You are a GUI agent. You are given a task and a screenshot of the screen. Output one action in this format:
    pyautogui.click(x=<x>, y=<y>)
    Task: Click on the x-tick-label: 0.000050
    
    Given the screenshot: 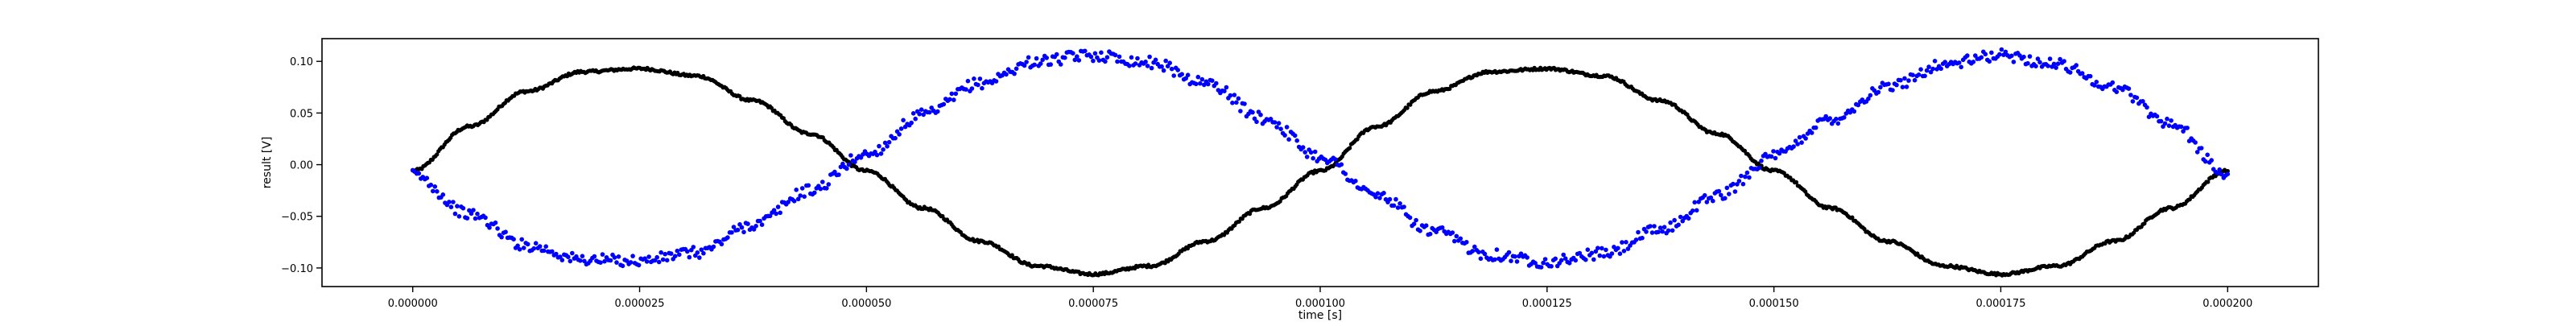 What is the action you would take?
    pyautogui.click(x=866, y=304)
    